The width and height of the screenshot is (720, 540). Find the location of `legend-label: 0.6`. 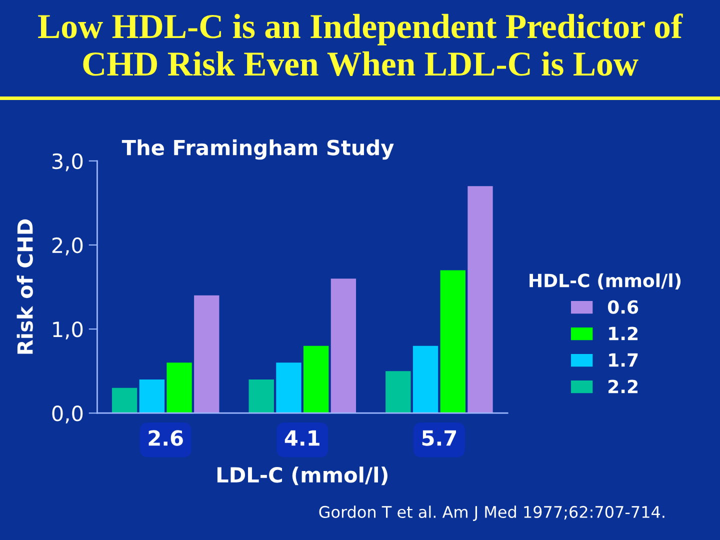

legend-label: 0.6 is located at coordinates (623, 307).